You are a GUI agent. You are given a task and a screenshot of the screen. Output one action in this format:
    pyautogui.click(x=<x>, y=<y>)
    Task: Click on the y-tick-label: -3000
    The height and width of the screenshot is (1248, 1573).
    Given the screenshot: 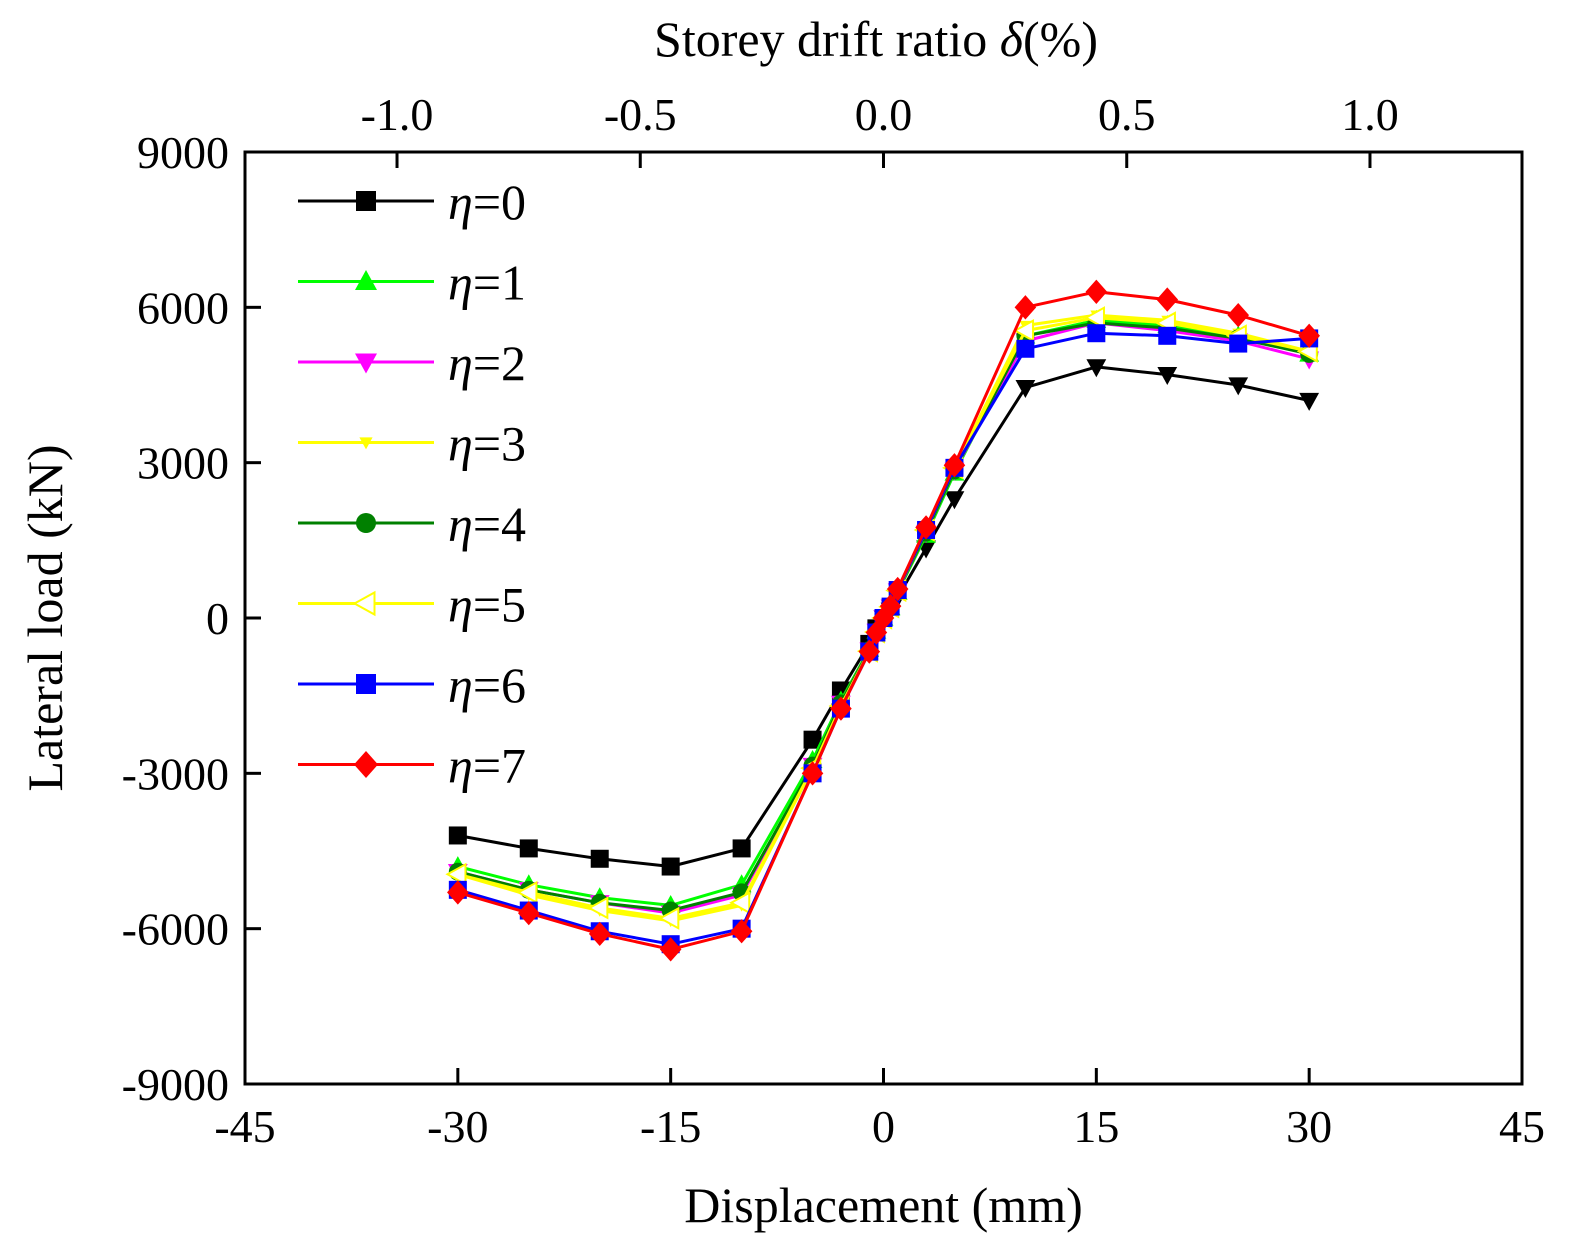 What is the action you would take?
    pyautogui.click(x=175, y=773)
    